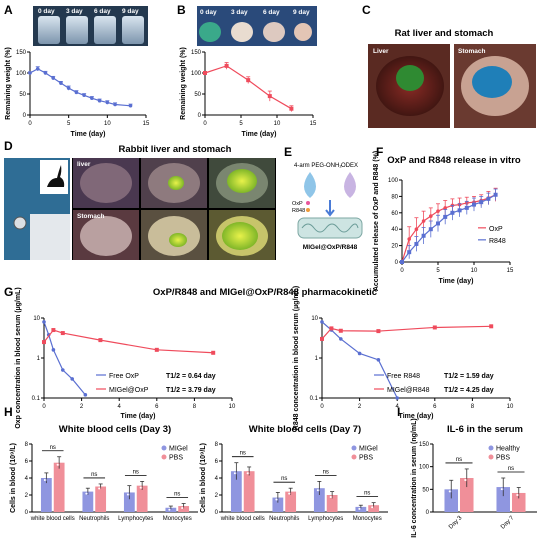 This screenshot has width=546, height=553. What do you see at coordinates (308, 210) in the screenshot?
I see `r848-dot-icon` at bounding box center [308, 210].